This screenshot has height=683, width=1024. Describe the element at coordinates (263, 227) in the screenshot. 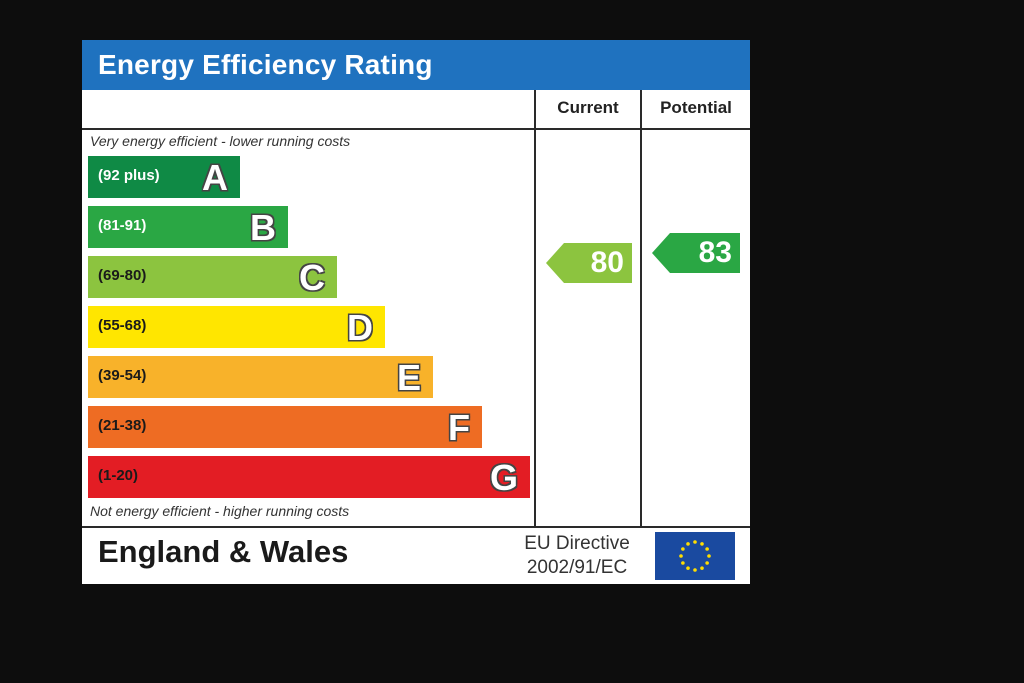

I see `band-letter-label: B` at that location.